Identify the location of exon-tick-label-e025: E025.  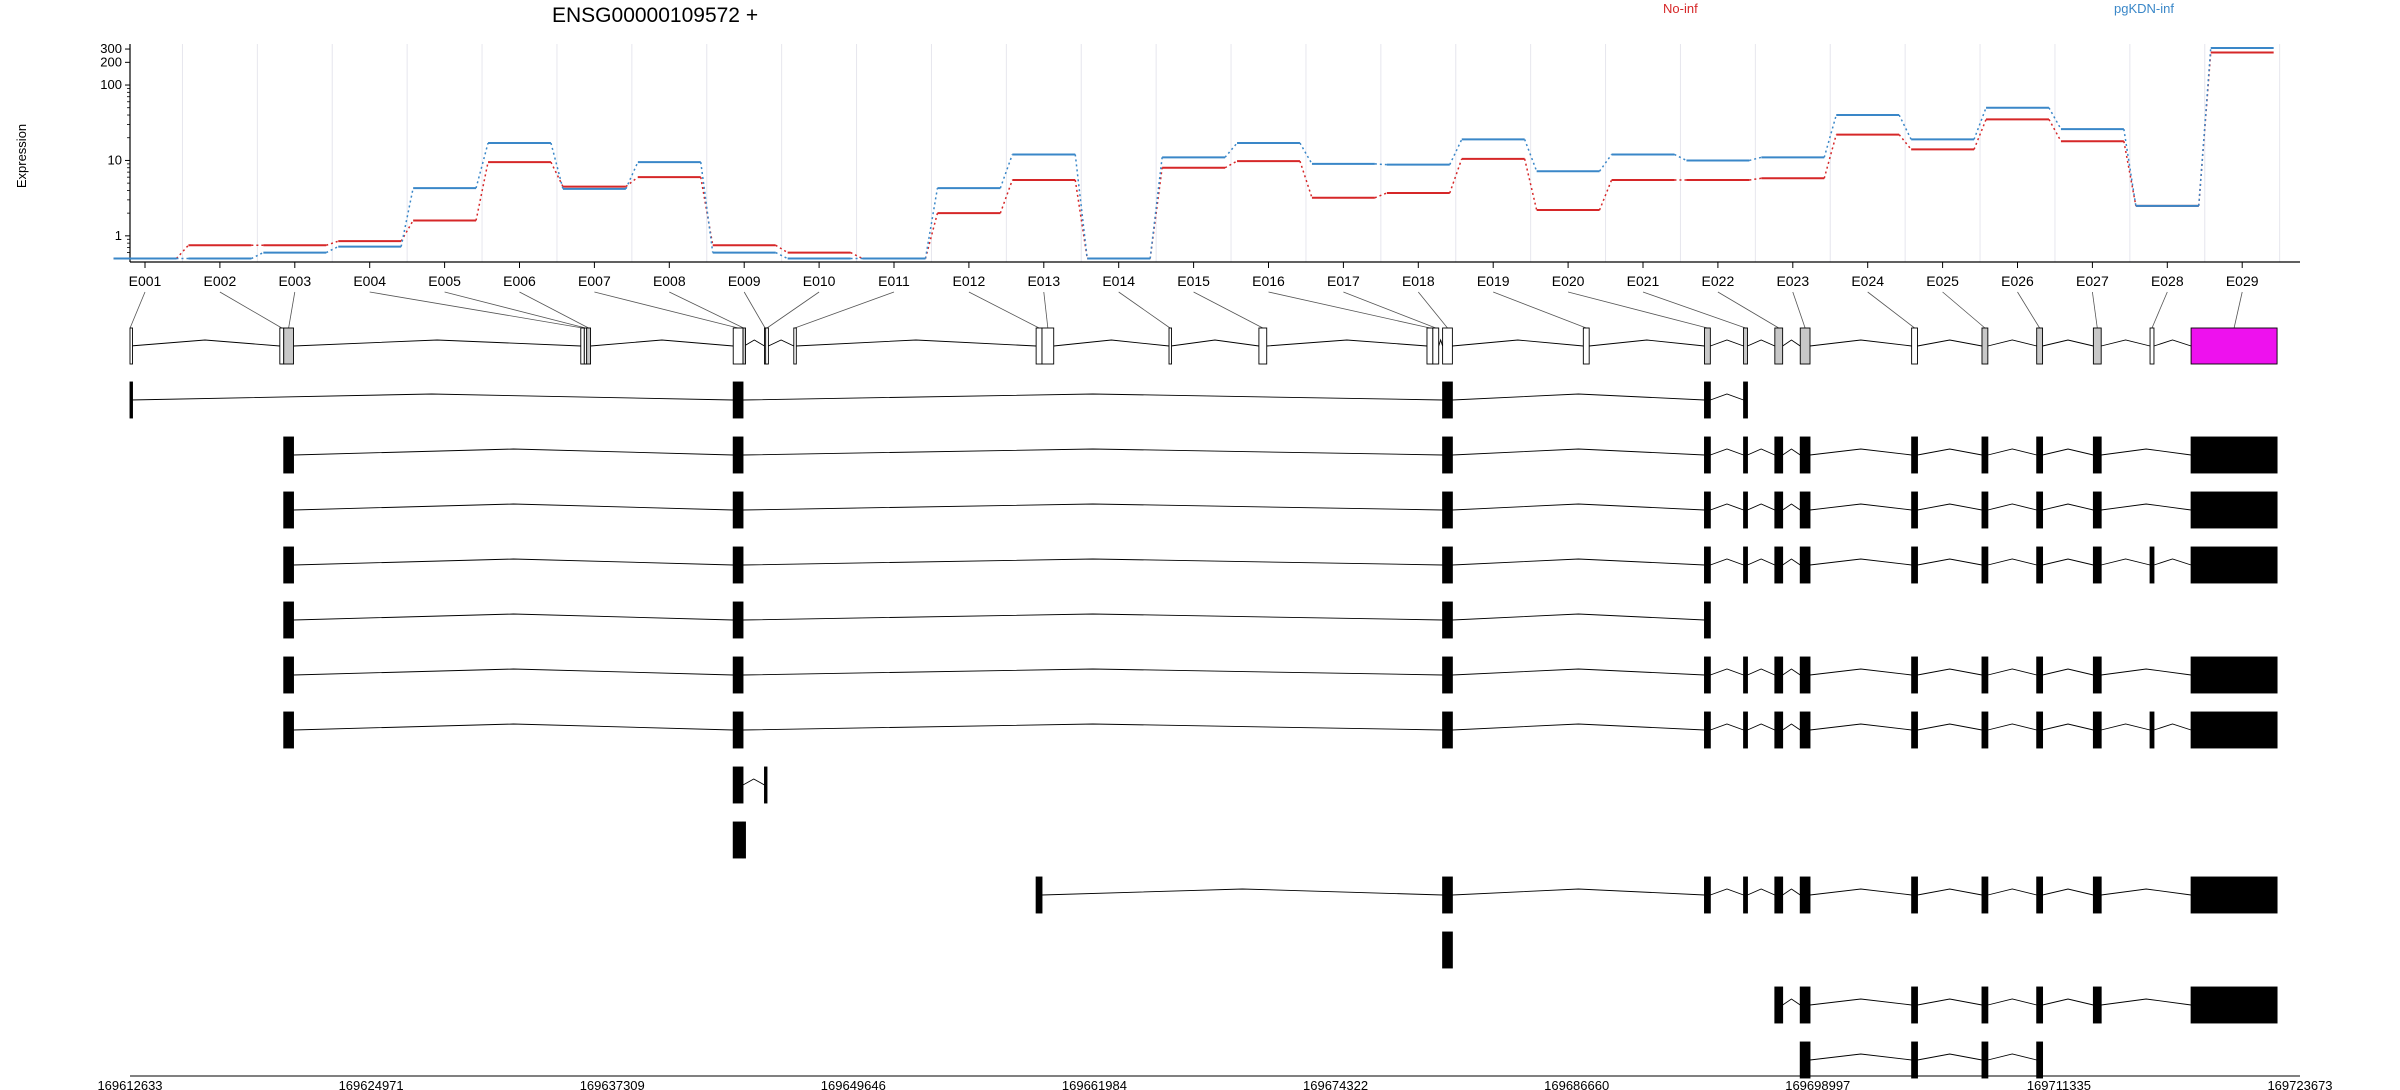
(1942, 281).